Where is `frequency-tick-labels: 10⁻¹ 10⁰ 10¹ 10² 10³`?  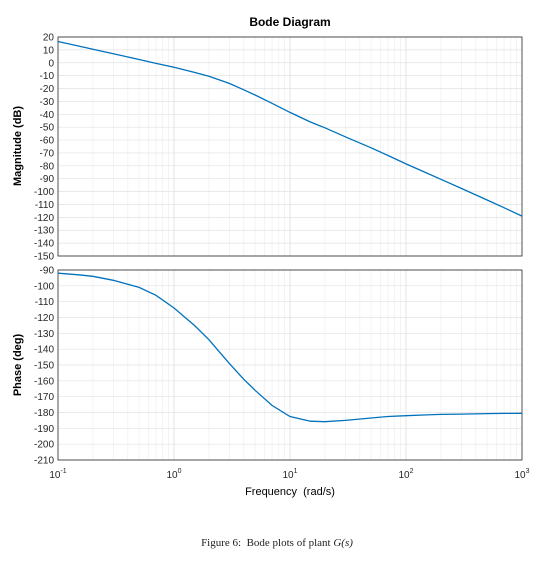 frequency-tick-labels: 10⁻¹ 10⁰ 10¹ 10² 10³ is located at coordinates (289, 474).